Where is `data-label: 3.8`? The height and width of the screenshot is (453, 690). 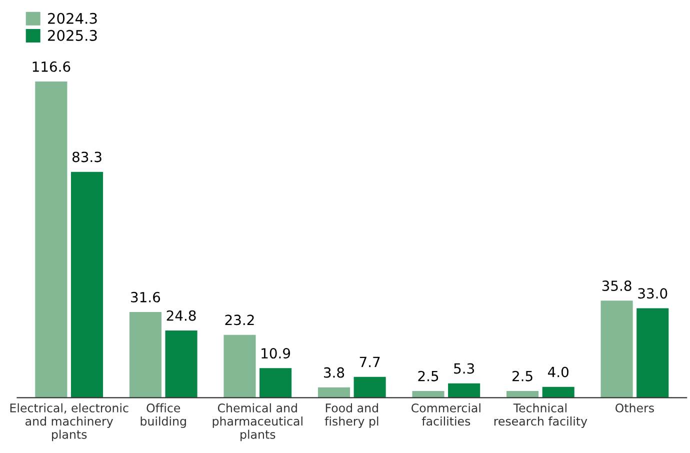
data-label: 3.8 is located at coordinates (334, 372).